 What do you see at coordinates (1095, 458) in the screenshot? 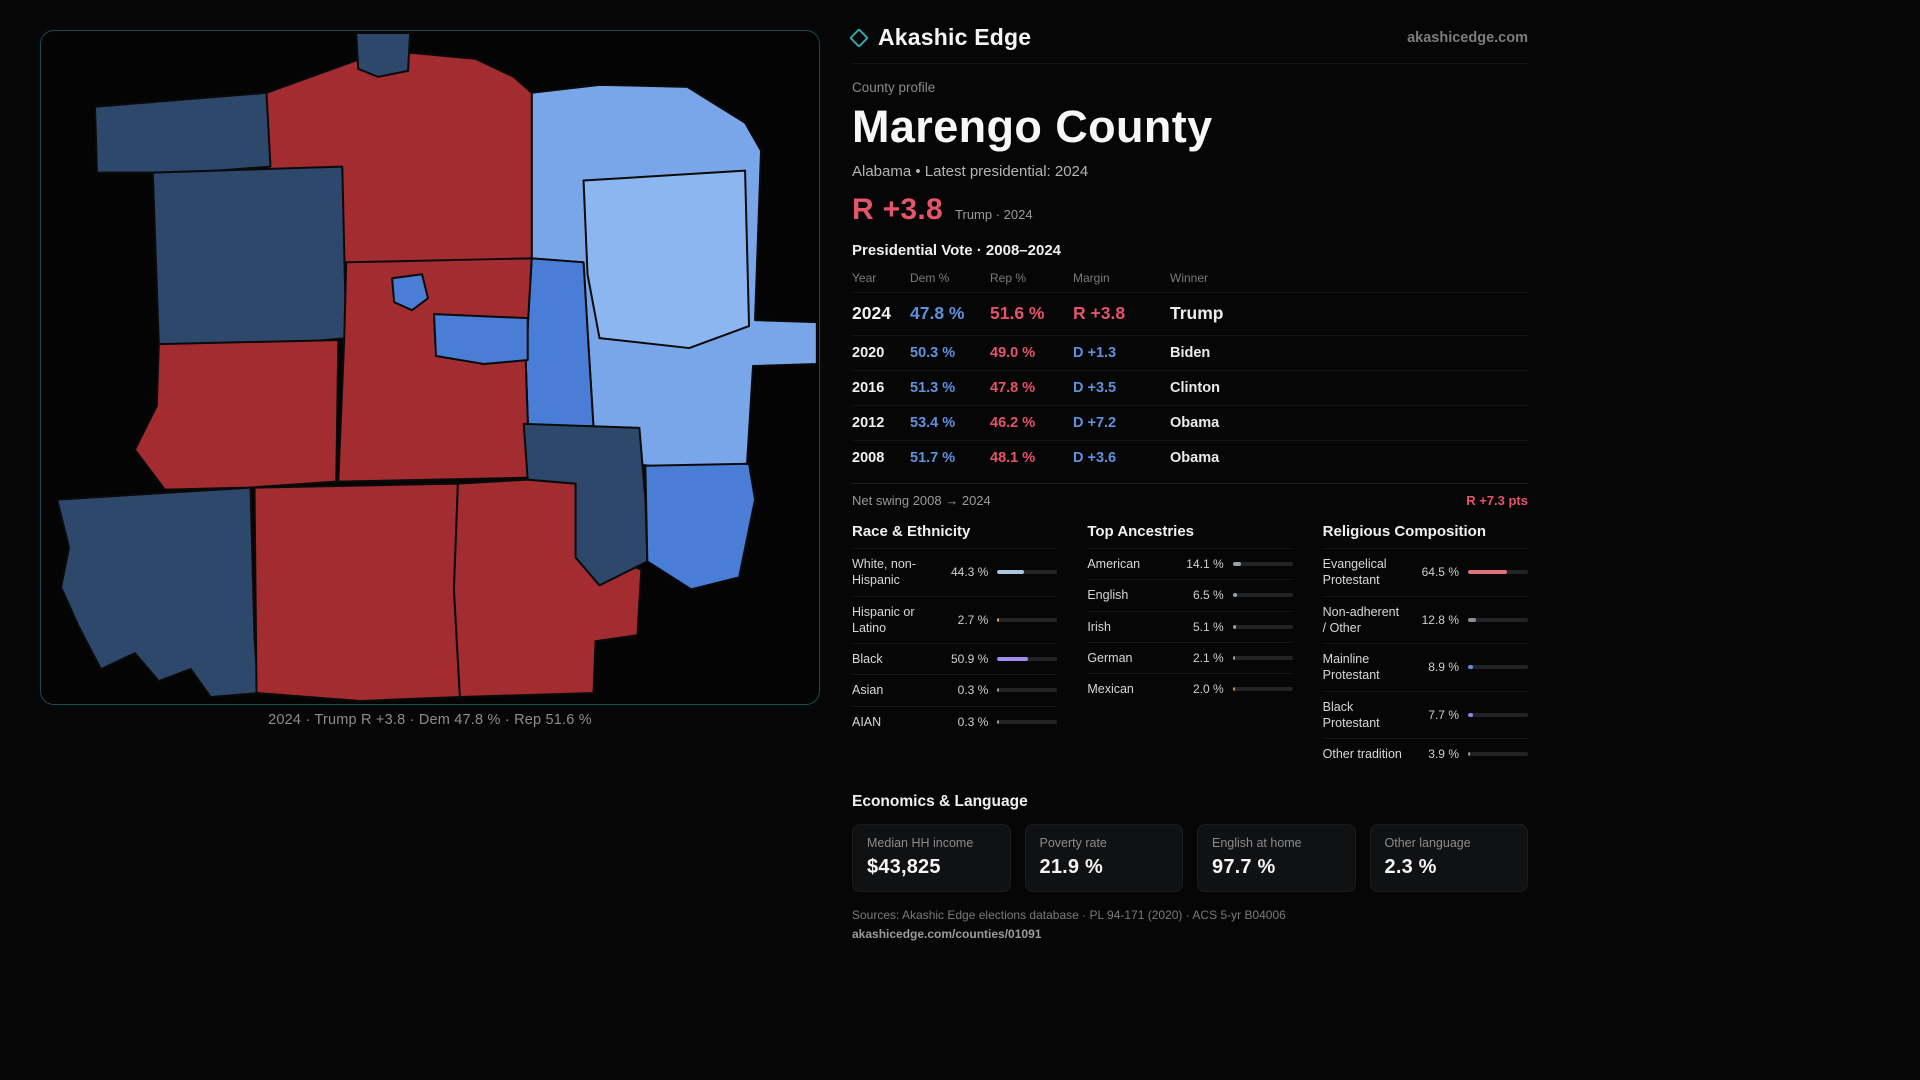
I see `cell-margin: D +3.6` at bounding box center [1095, 458].